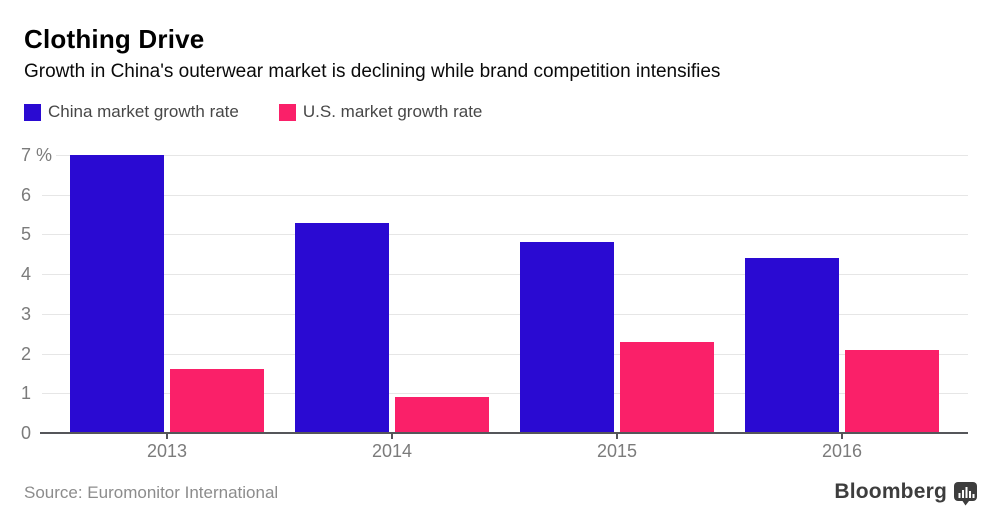 The width and height of the screenshot is (1000, 529). I want to click on y-axis-label-3: 3, so click(28, 313).